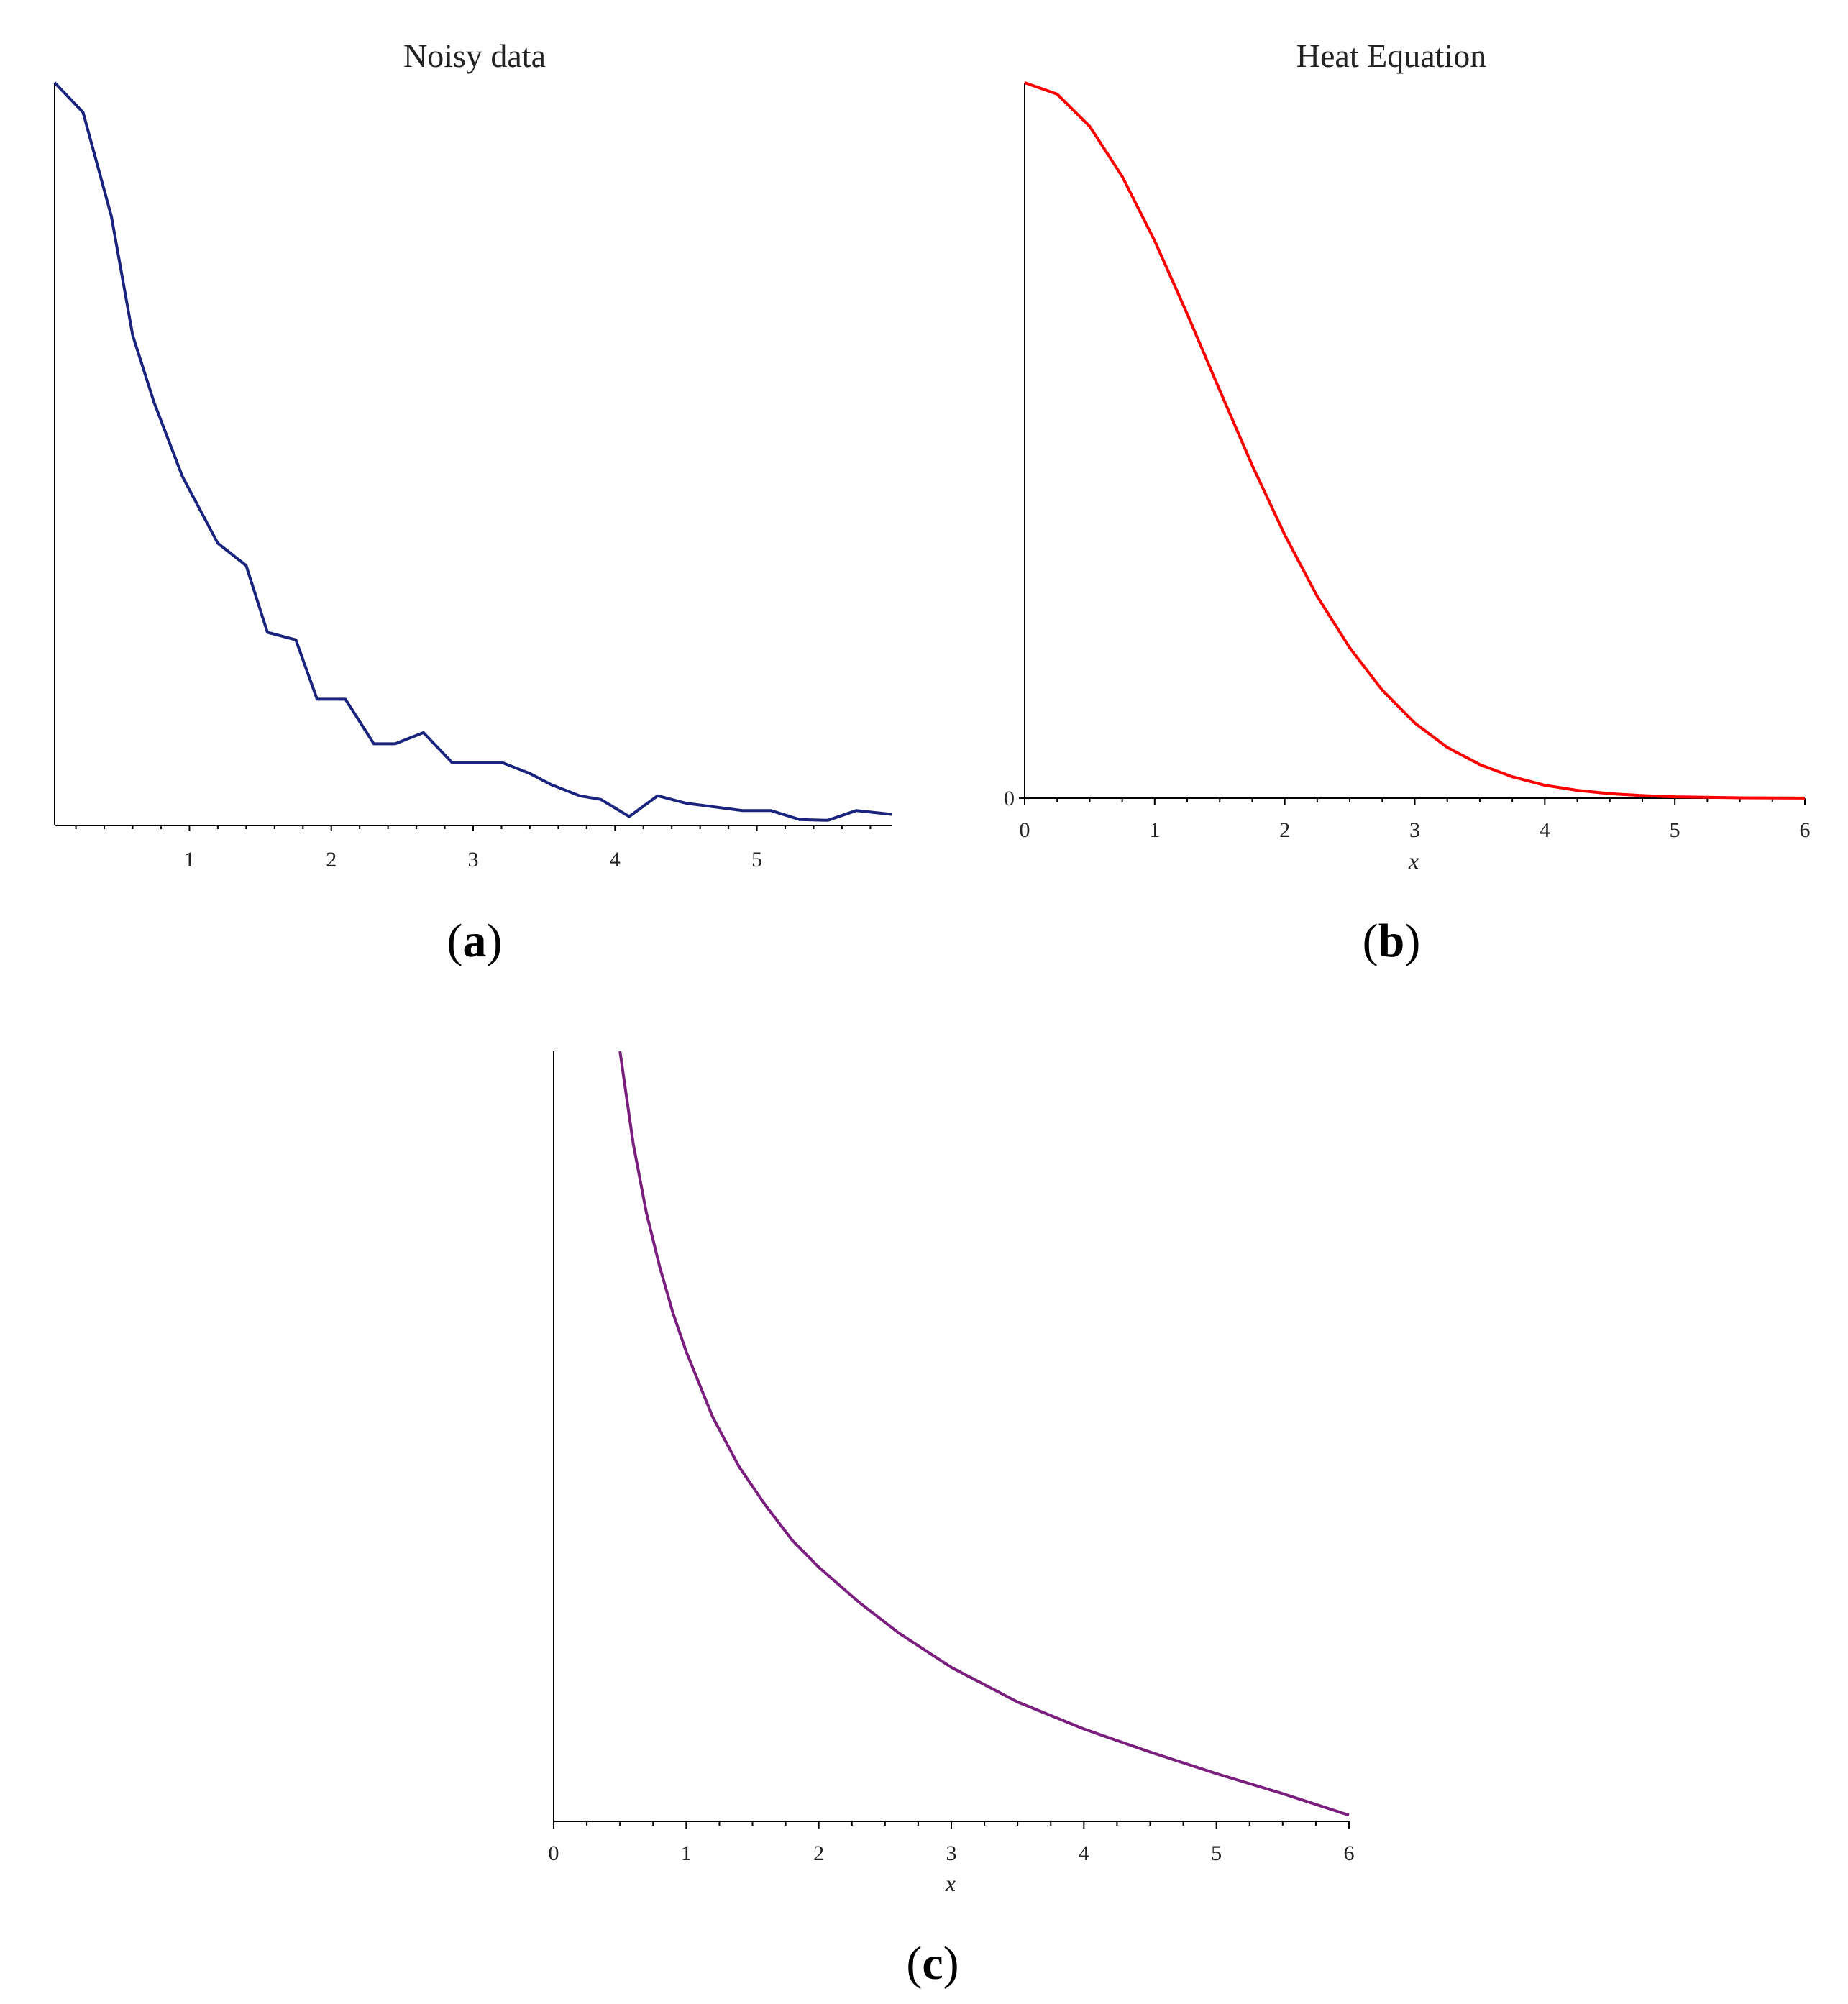 Image resolution: width=1848 pixels, height=2004 pixels. I want to click on x-tick-group: 1 2 3 4 5, so click(474, 848).